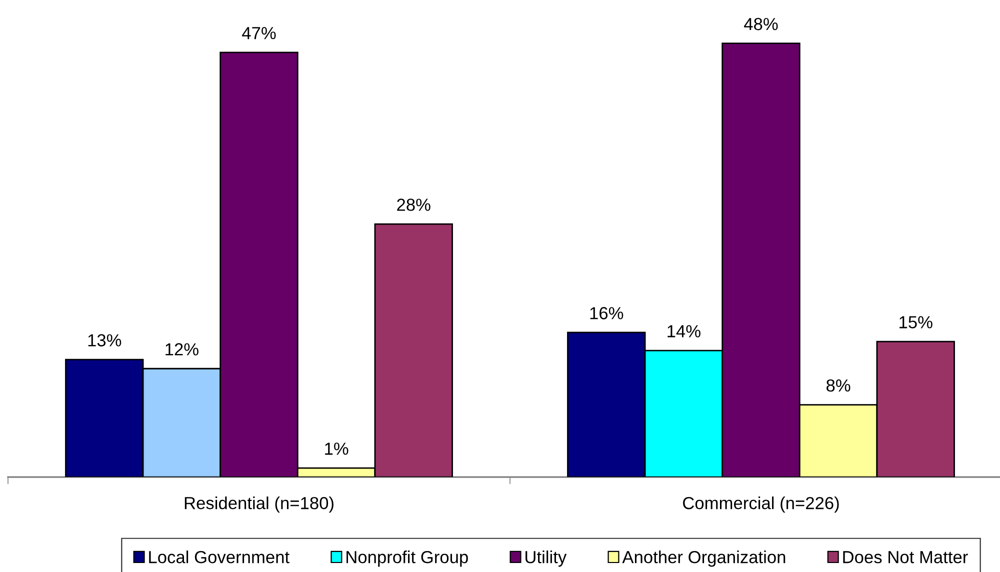 The image size is (1000, 572). What do you see at coordinates (407, 558) in the screenshot?
I see `legend-label: Nonprofit Group` at bounding box center [407, 558].